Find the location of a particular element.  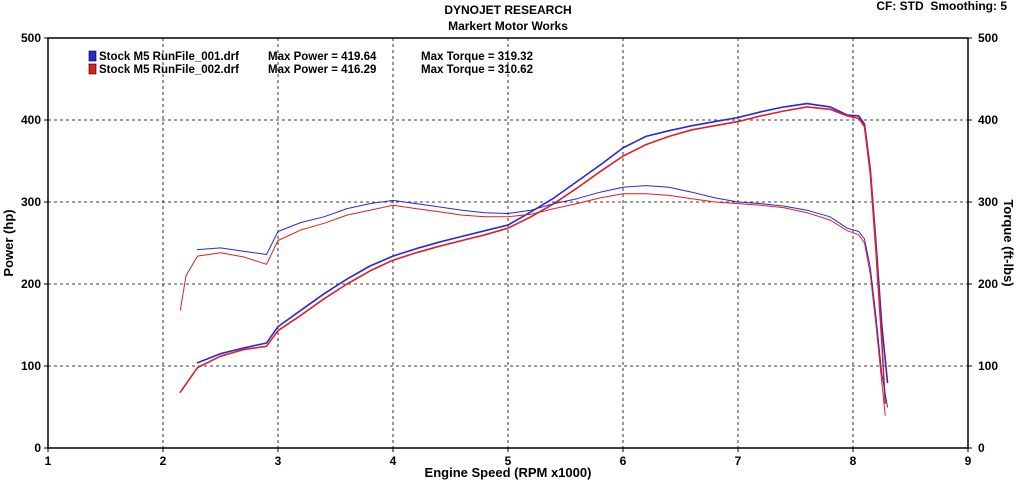

settings-readout: CF: STD Smoothing: 5 is located at coordinates (941, 6).